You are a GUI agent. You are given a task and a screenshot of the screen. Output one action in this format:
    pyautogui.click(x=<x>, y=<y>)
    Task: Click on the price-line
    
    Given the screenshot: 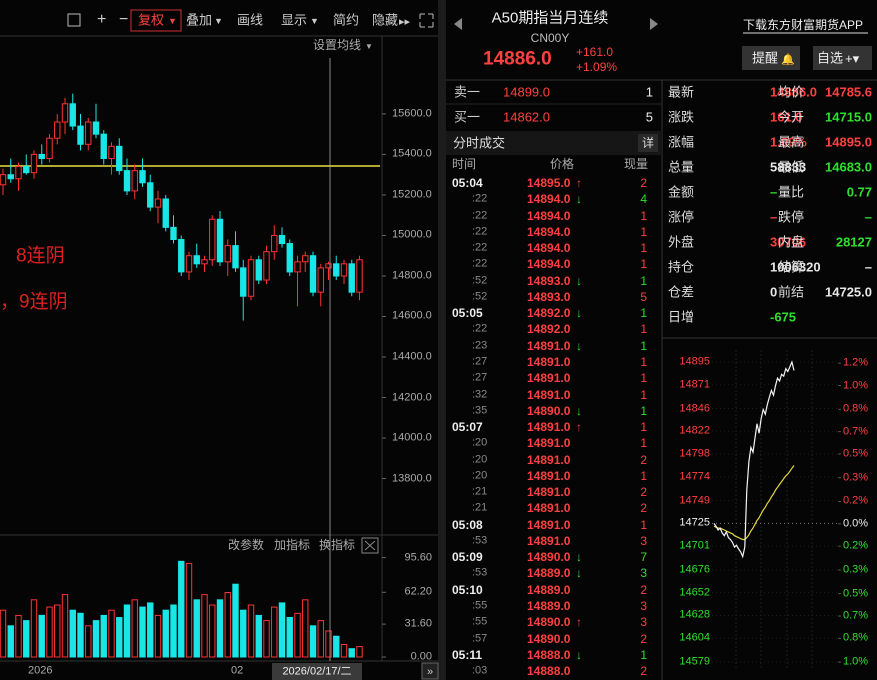 What is the action you would take?
    pyautogui.click(x=754, y=459)
    